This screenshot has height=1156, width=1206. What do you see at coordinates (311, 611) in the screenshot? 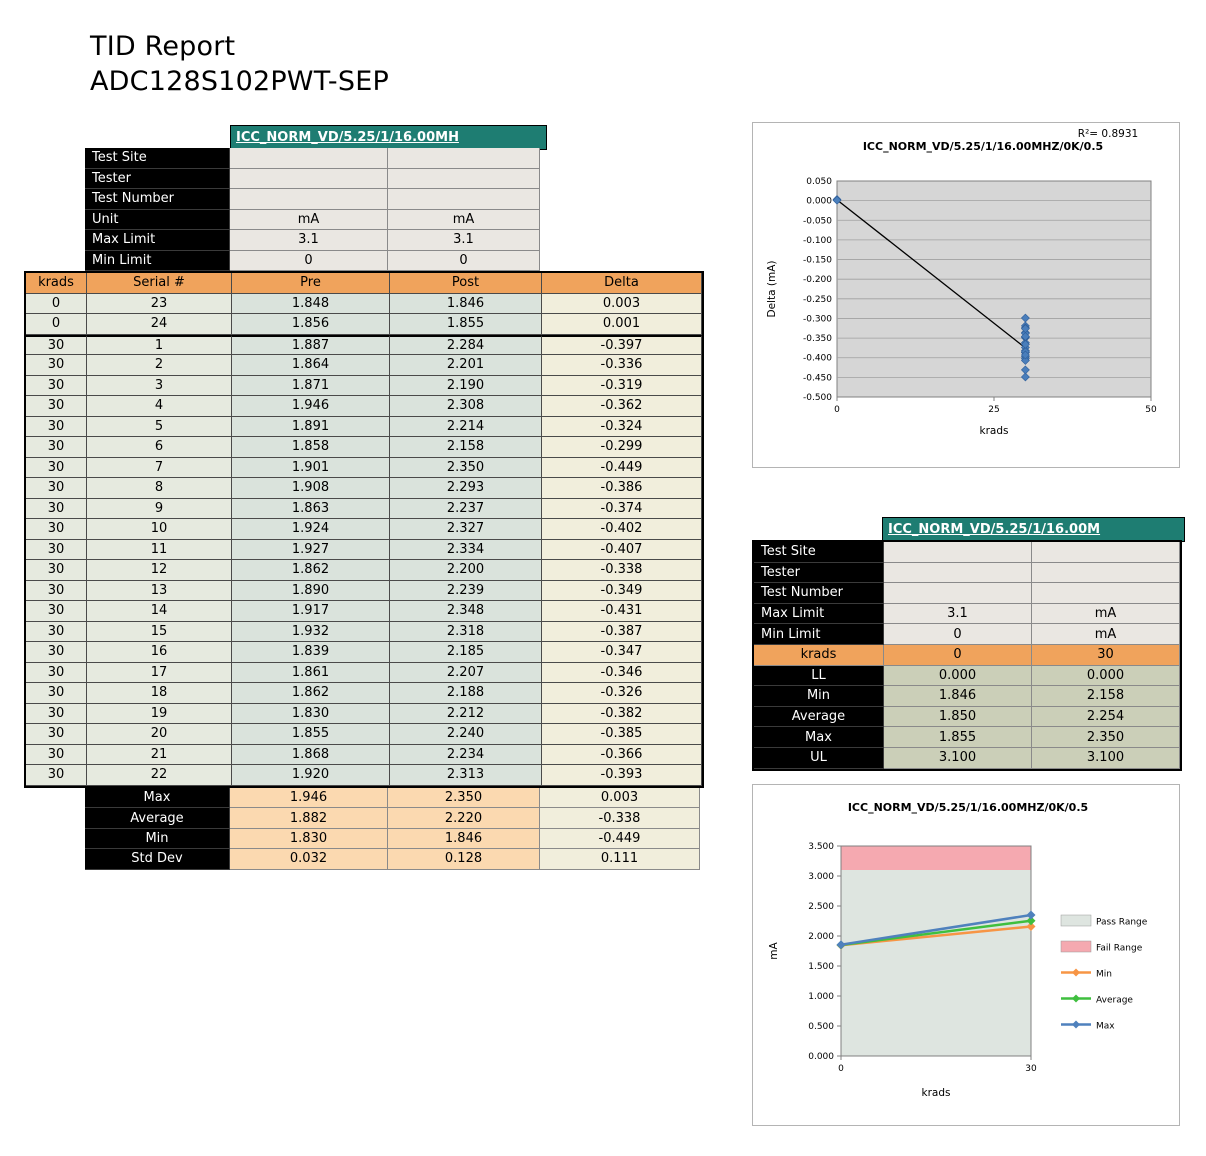
I see `cell-pre: 1.917` at bounding box center [311, 611].